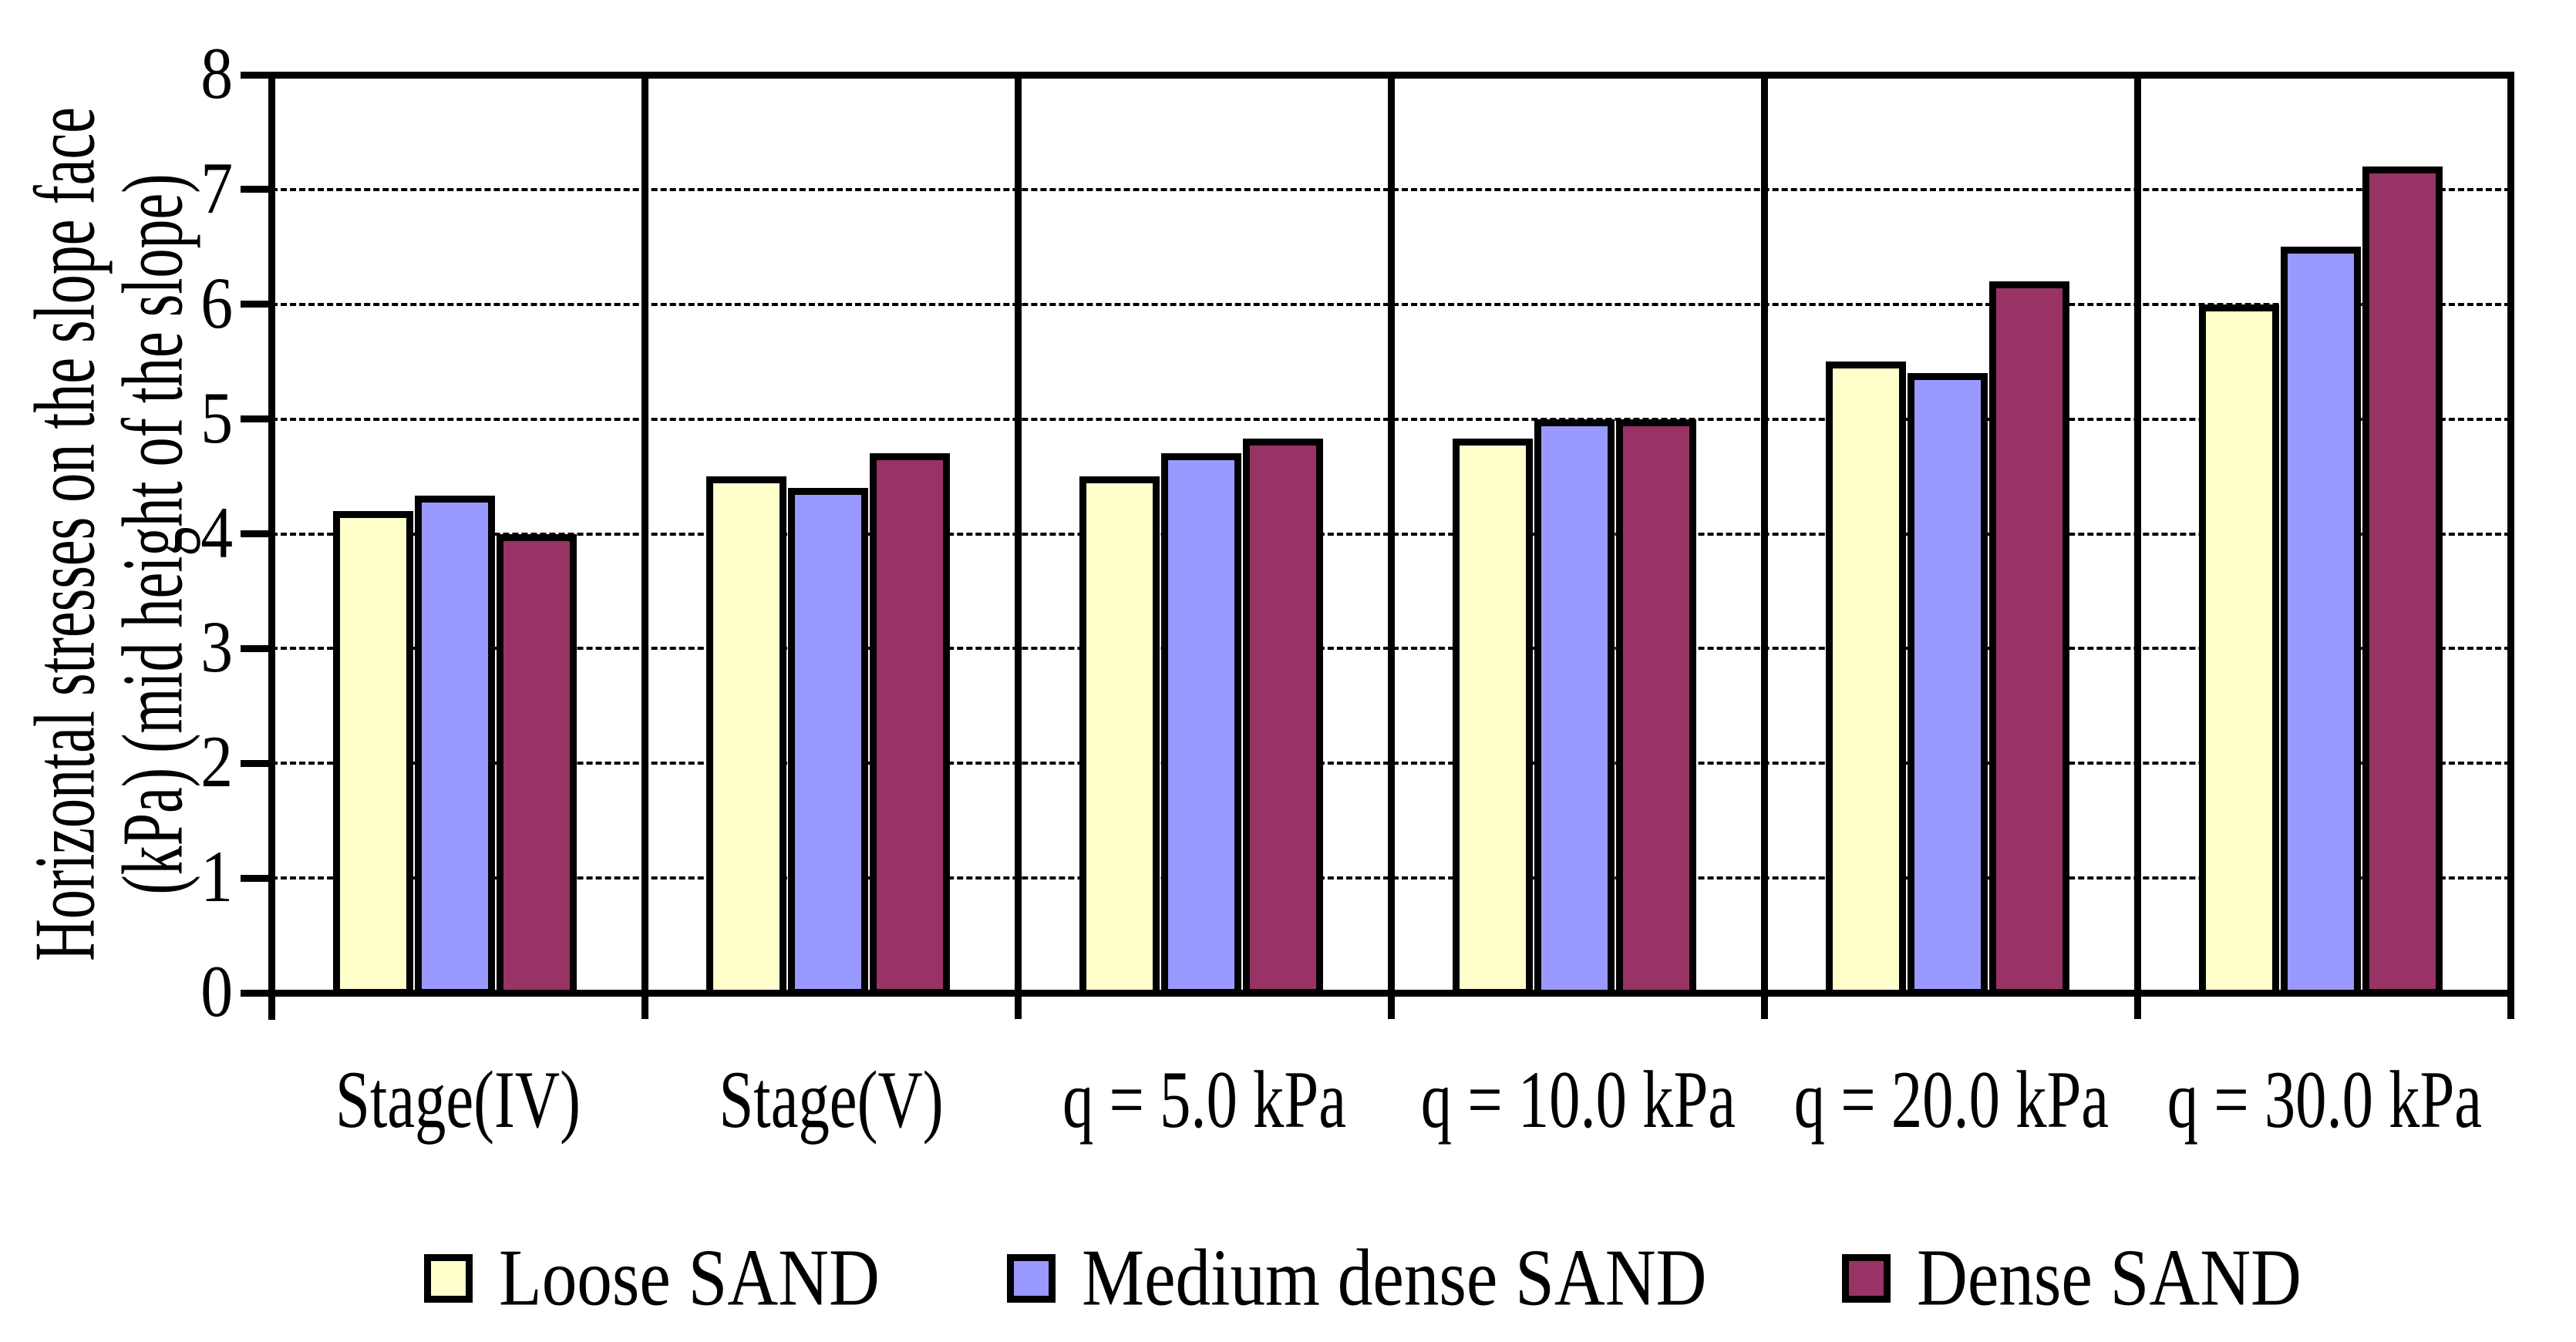  What do you see at coordinates (216, 418) in the screenshot?
I see `y-tick-label: 5` at bounding box center [216, 418].